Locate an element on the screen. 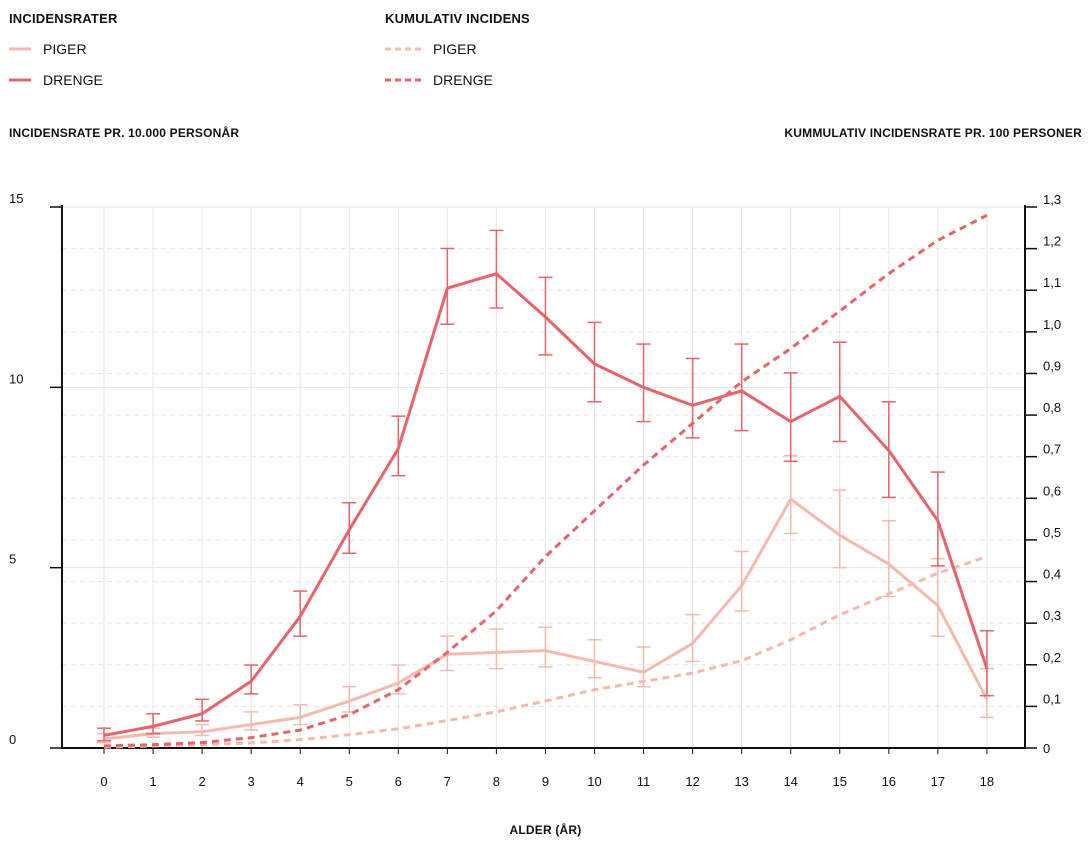 This screenshot has width=1091, height=845. left-tick-label: 15 is located at coordinates (16, 198).